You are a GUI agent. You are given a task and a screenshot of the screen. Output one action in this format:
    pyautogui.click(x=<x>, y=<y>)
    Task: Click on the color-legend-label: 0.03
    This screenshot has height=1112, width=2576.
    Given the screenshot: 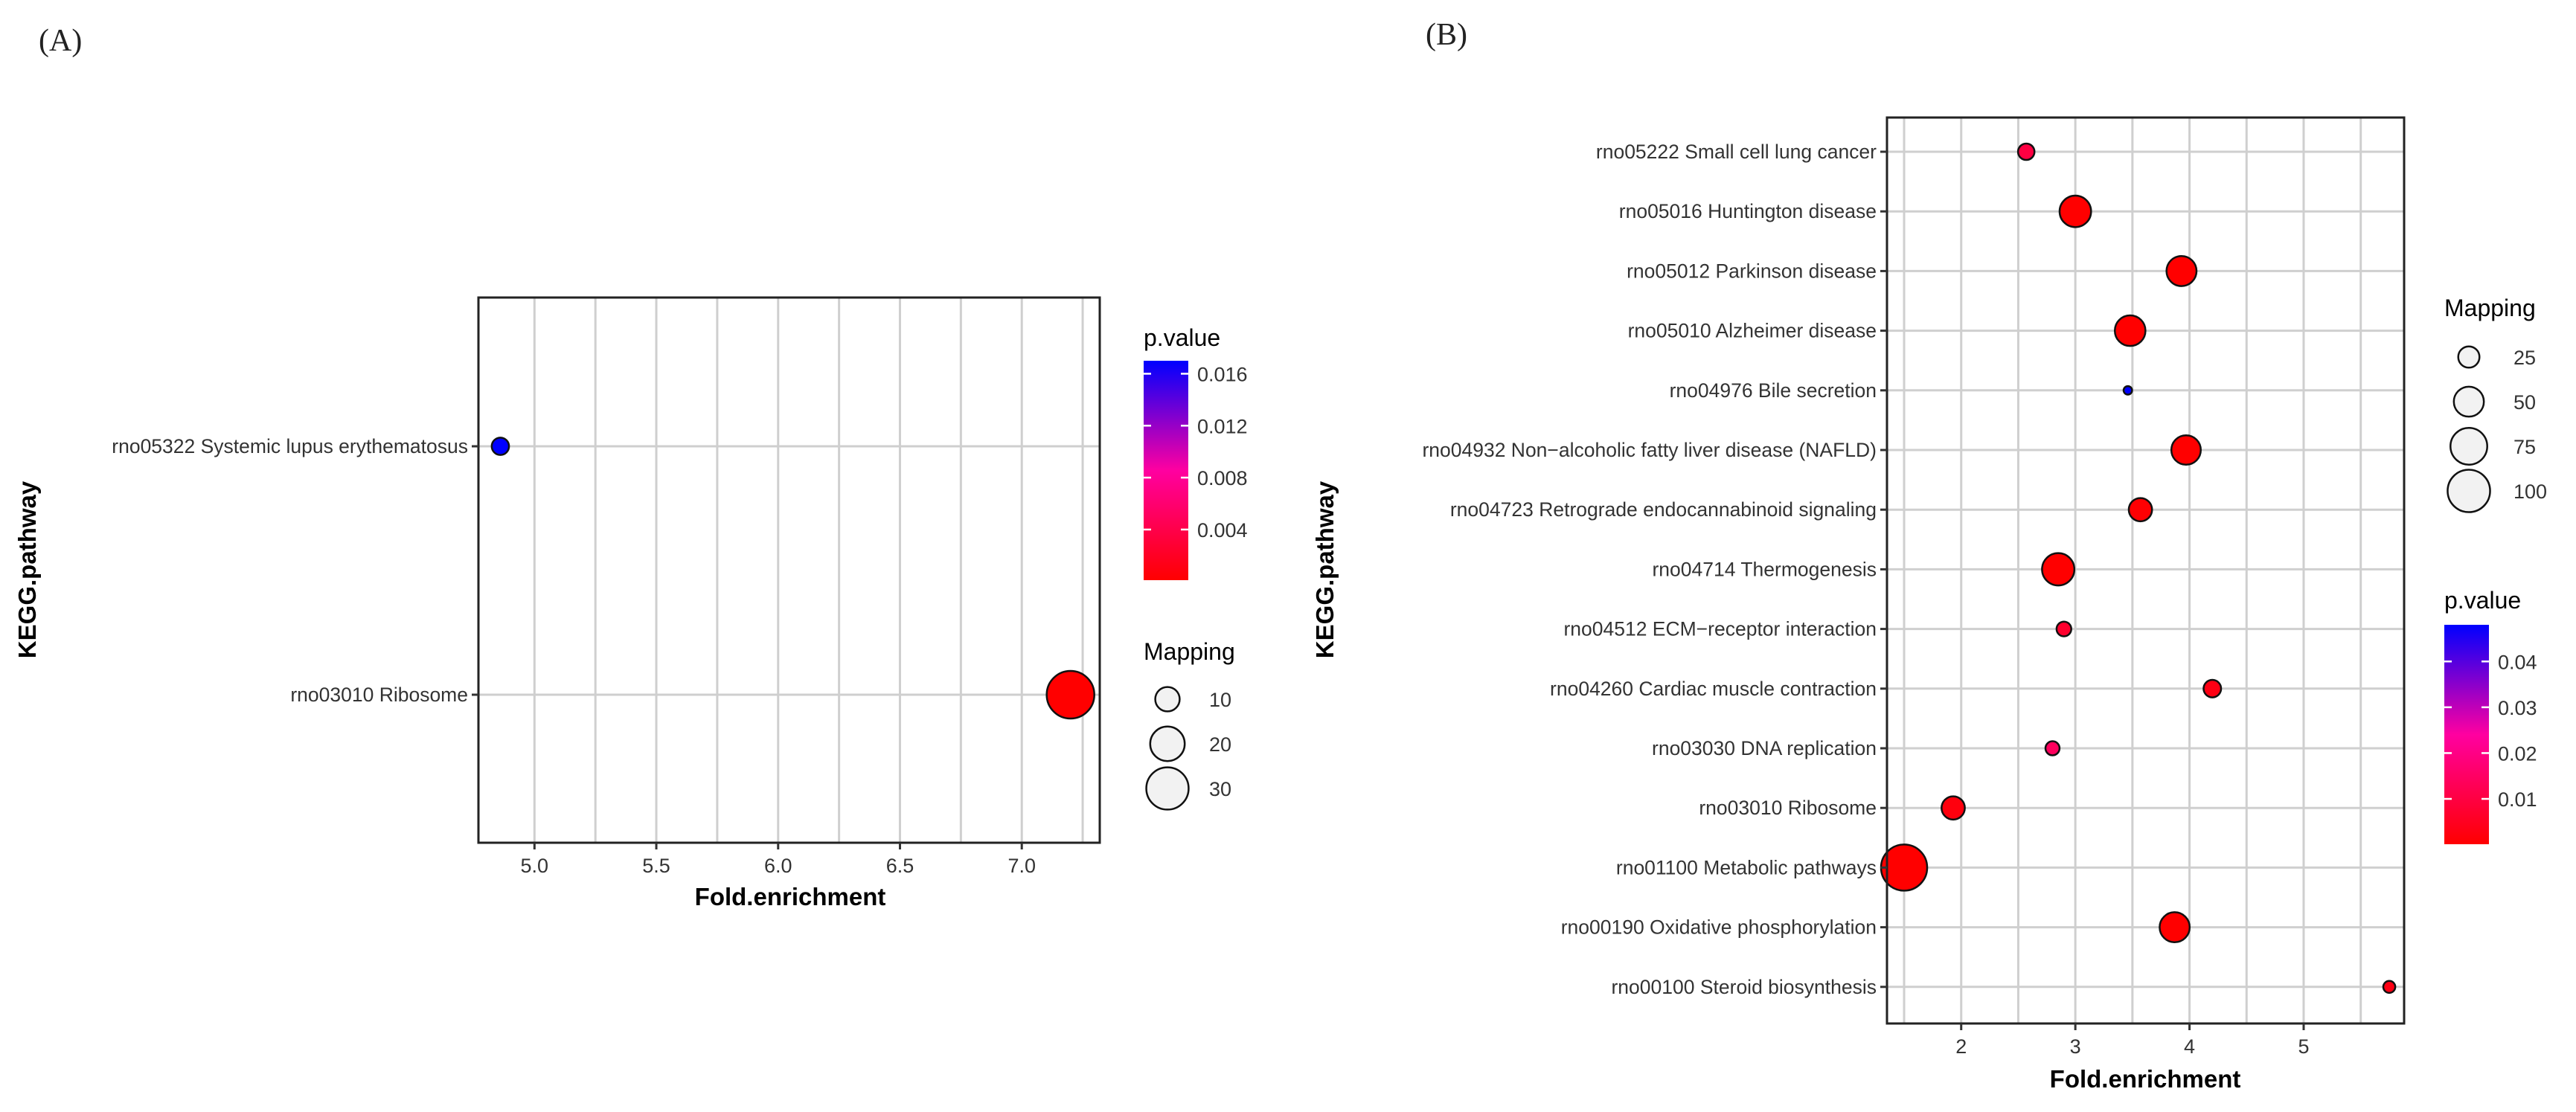 What is the action you would take?
    pyautogui.click(x=2517, y=708)
    